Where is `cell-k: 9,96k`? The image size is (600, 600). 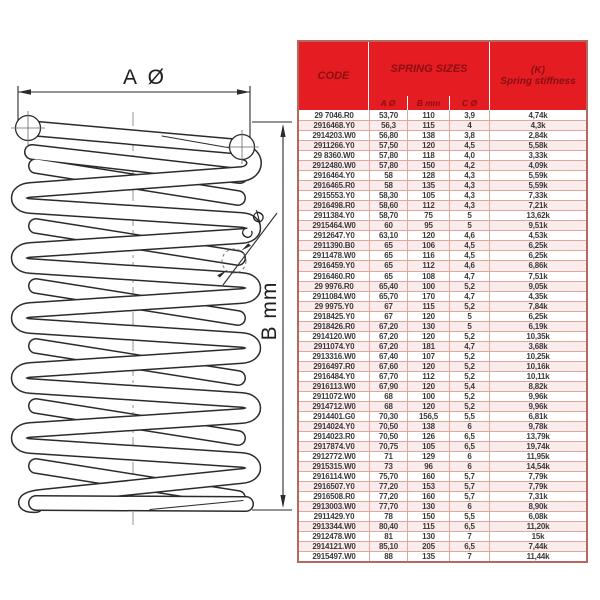
cell-k: 9,96k is located at coordinates (537, 396).